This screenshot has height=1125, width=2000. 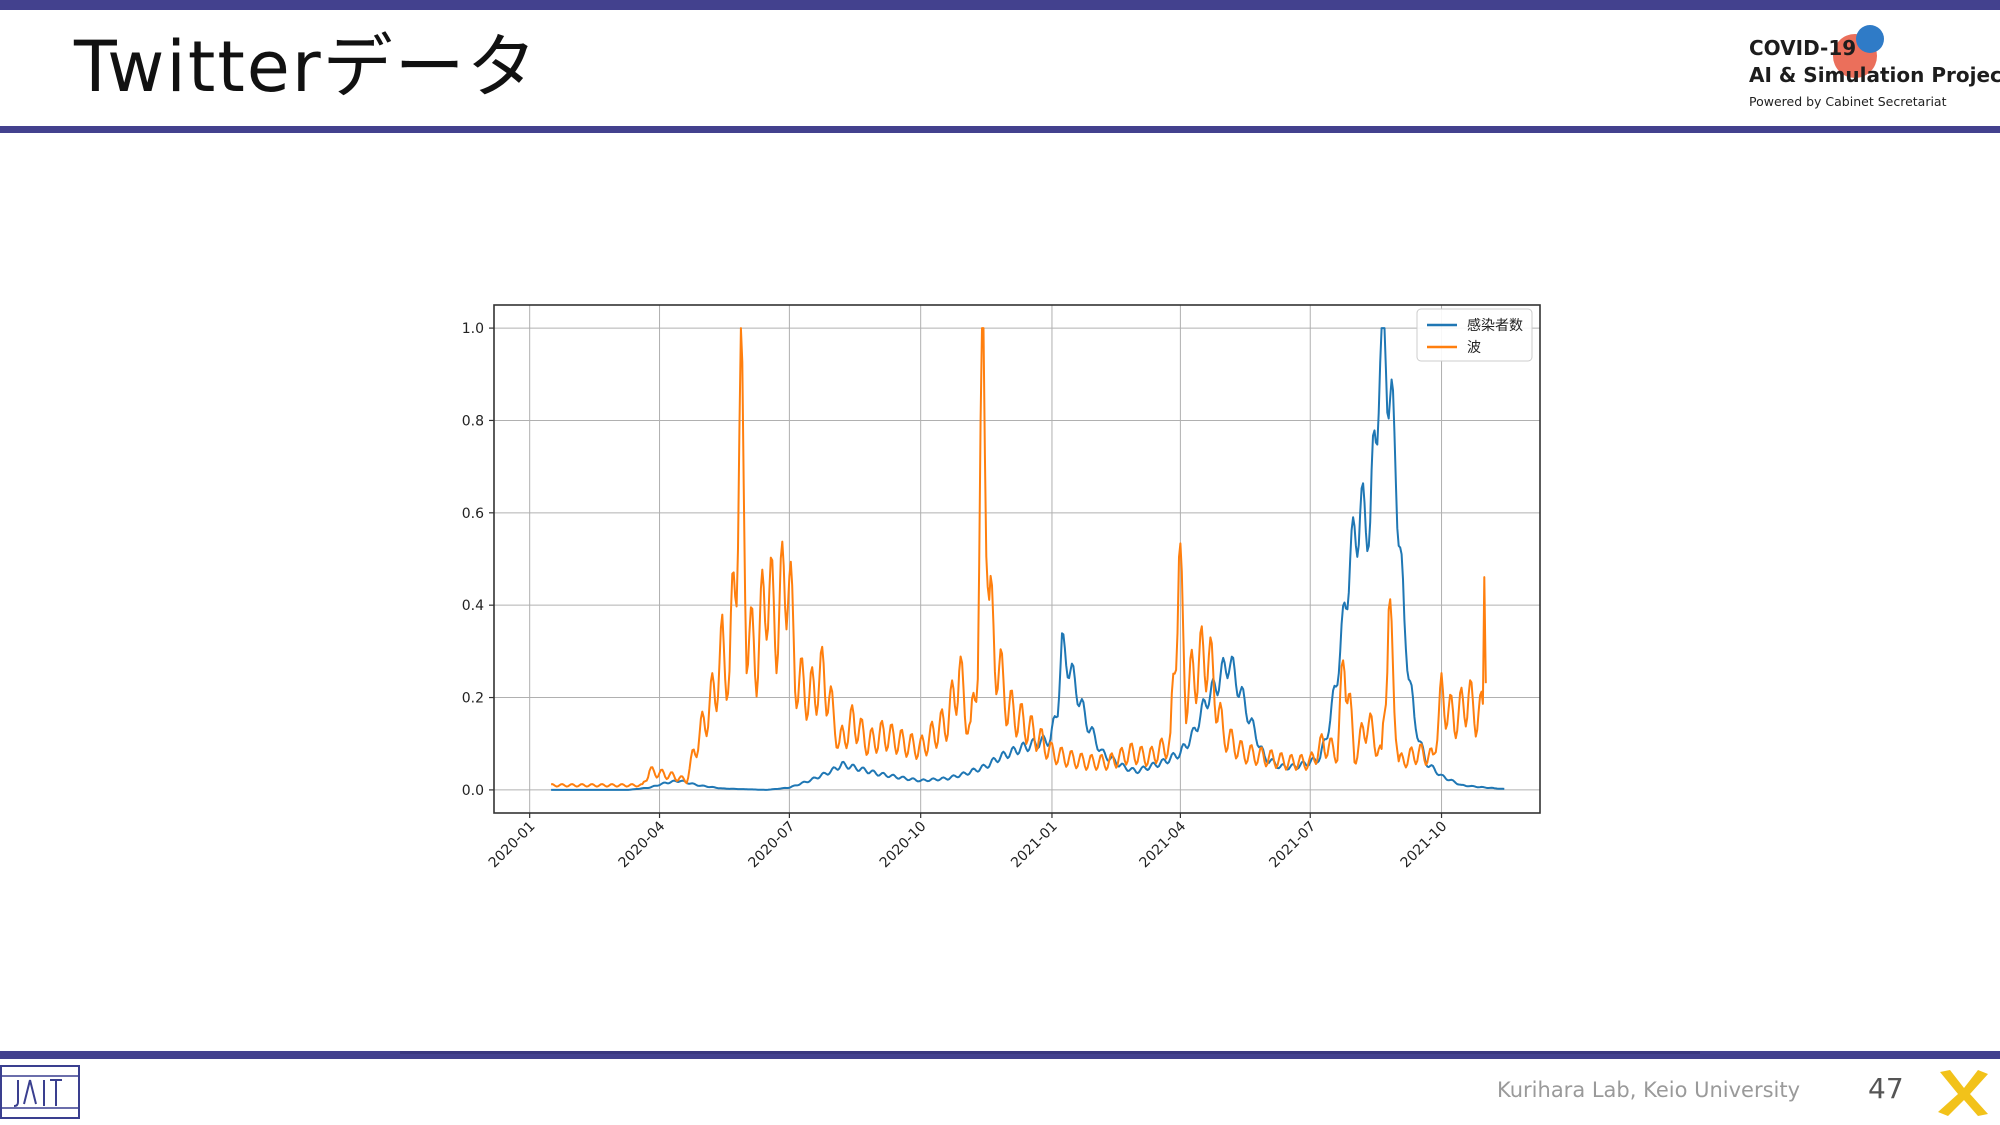 I want to click on cross-icon, so click(x=1963, y=1093).